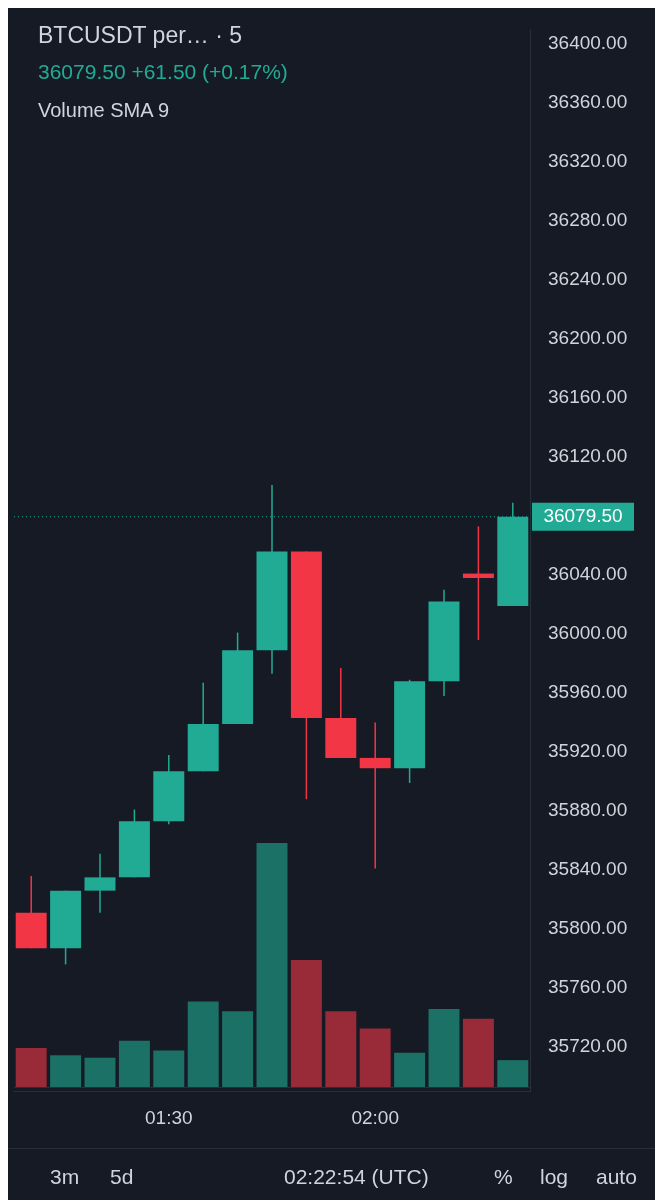  What do you see at coordinates (588, 633) in the screenshot?
I see `y-tick-label: 36000.00` at bounding box center [588, 633].